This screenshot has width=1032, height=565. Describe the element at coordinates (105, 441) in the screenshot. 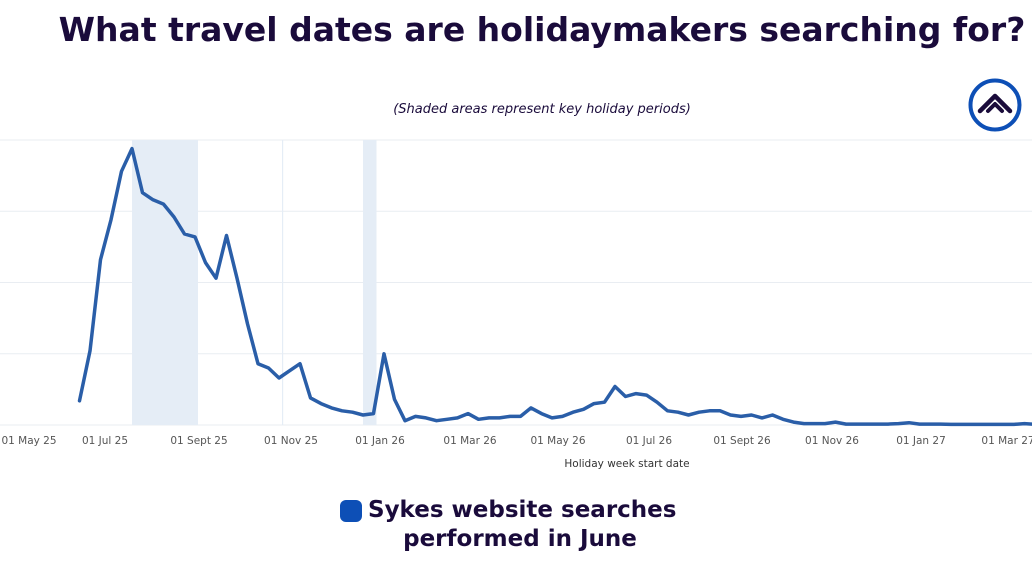

I see `x-tick-label: 01 Jul 25` at that location.